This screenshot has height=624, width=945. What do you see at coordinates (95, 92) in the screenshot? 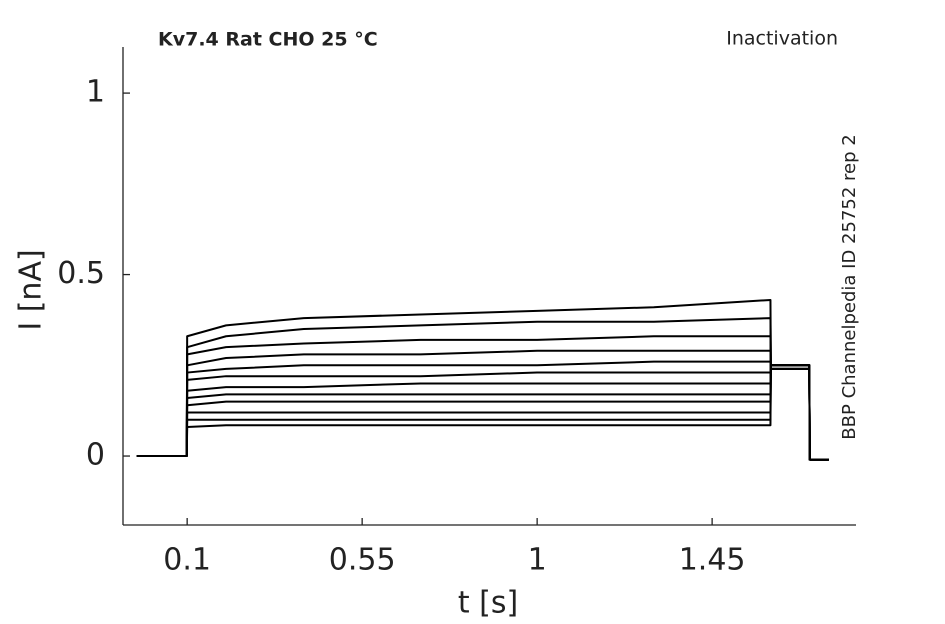
I see `y-tick-label: 1` at bounding box center [95, 92].